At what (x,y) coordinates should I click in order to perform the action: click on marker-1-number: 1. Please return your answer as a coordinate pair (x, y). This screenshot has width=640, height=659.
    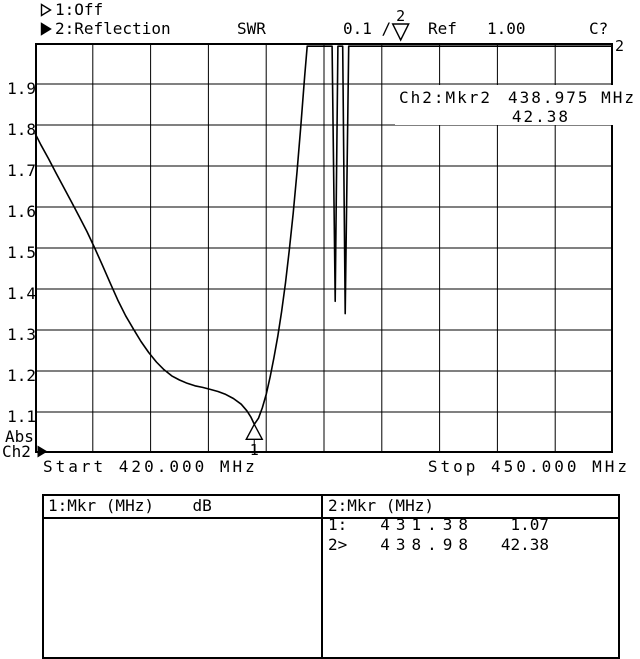
    Looking at the image, I should click on (254, 450).